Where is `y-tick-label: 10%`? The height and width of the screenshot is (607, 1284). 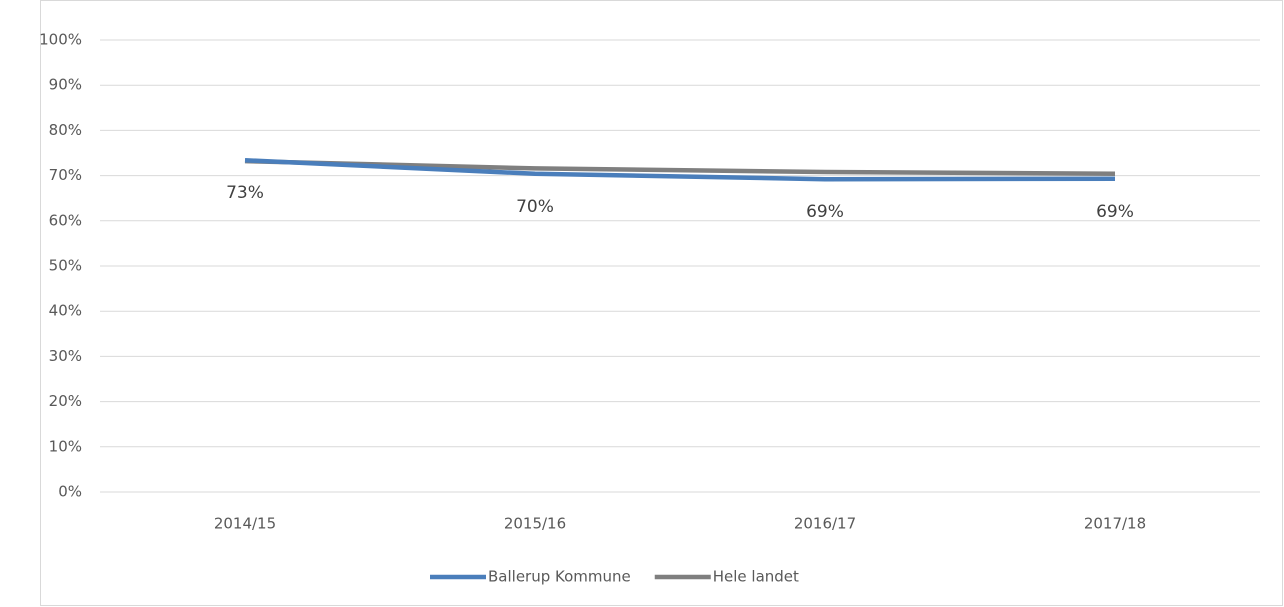 y-tick-label: 10% is located at coordinates (65, 446).